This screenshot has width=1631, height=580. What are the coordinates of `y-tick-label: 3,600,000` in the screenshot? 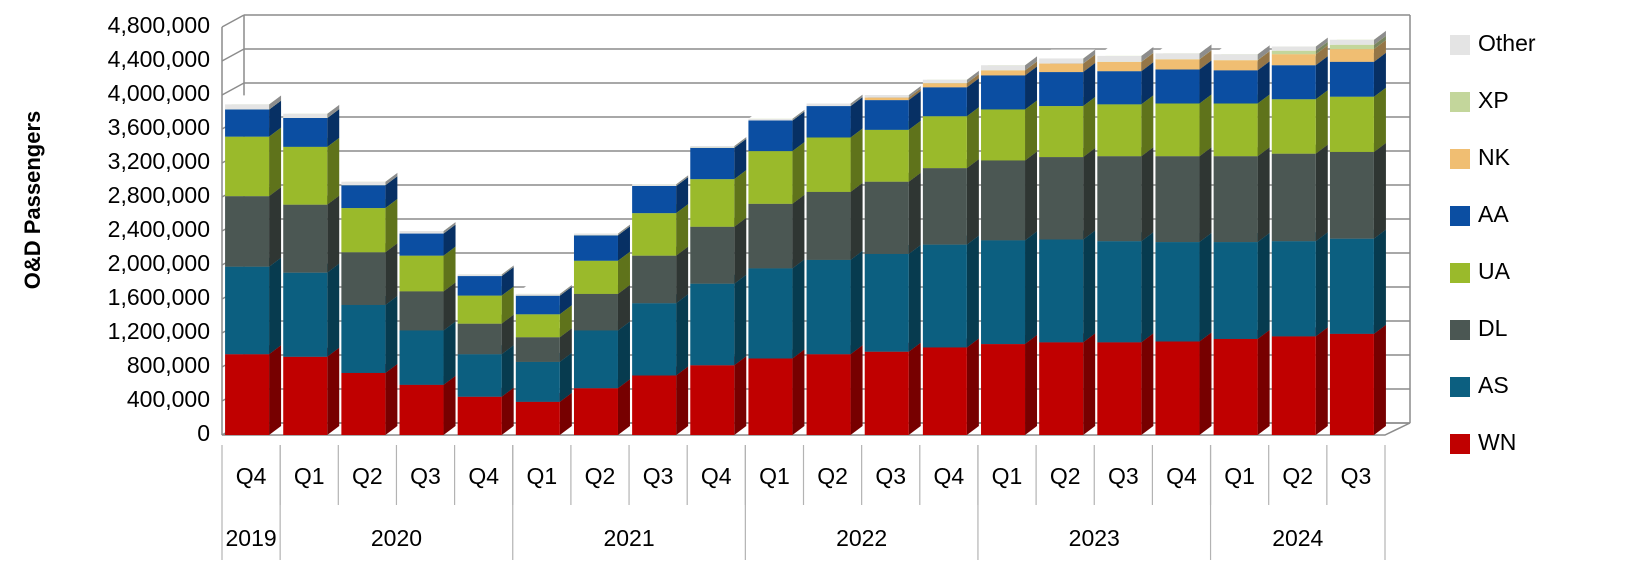 It's located at (159, 127).